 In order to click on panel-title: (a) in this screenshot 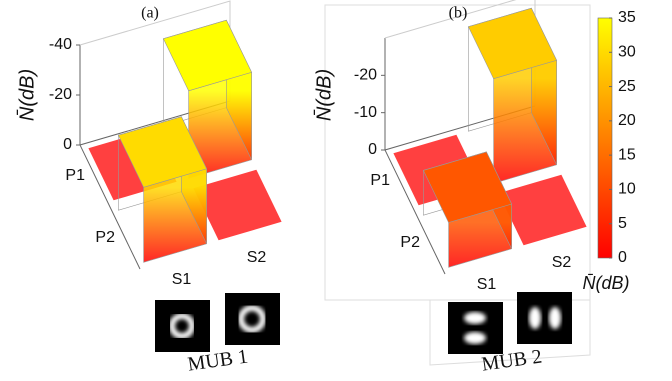, I will do `click(150, 13)`.